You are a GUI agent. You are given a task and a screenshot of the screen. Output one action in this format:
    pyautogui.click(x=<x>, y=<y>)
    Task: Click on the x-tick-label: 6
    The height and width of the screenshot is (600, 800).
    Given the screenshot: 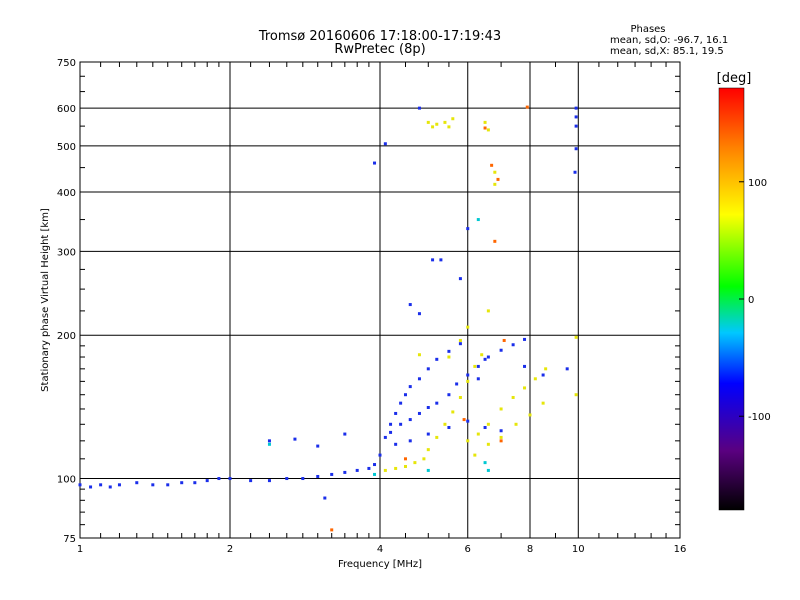 What is the action you would take?
    pyautogui.click(x=468, y=549)
    